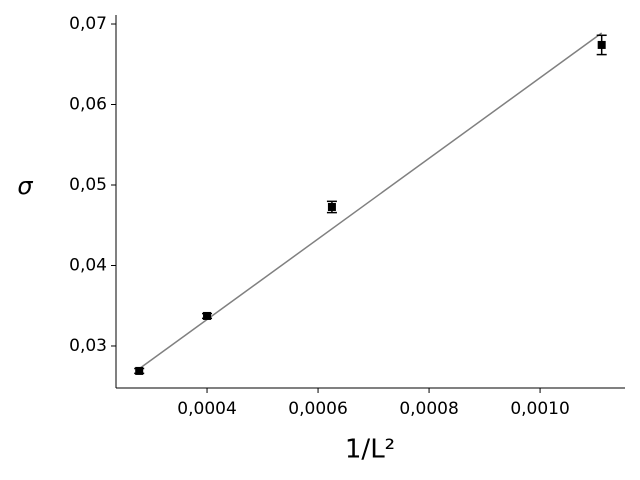 This screenshot has height=480, width=640. Describe the element at coordinates (539, 409) in the screenshot. I see `x-tick-label: 0,0010` at that location.